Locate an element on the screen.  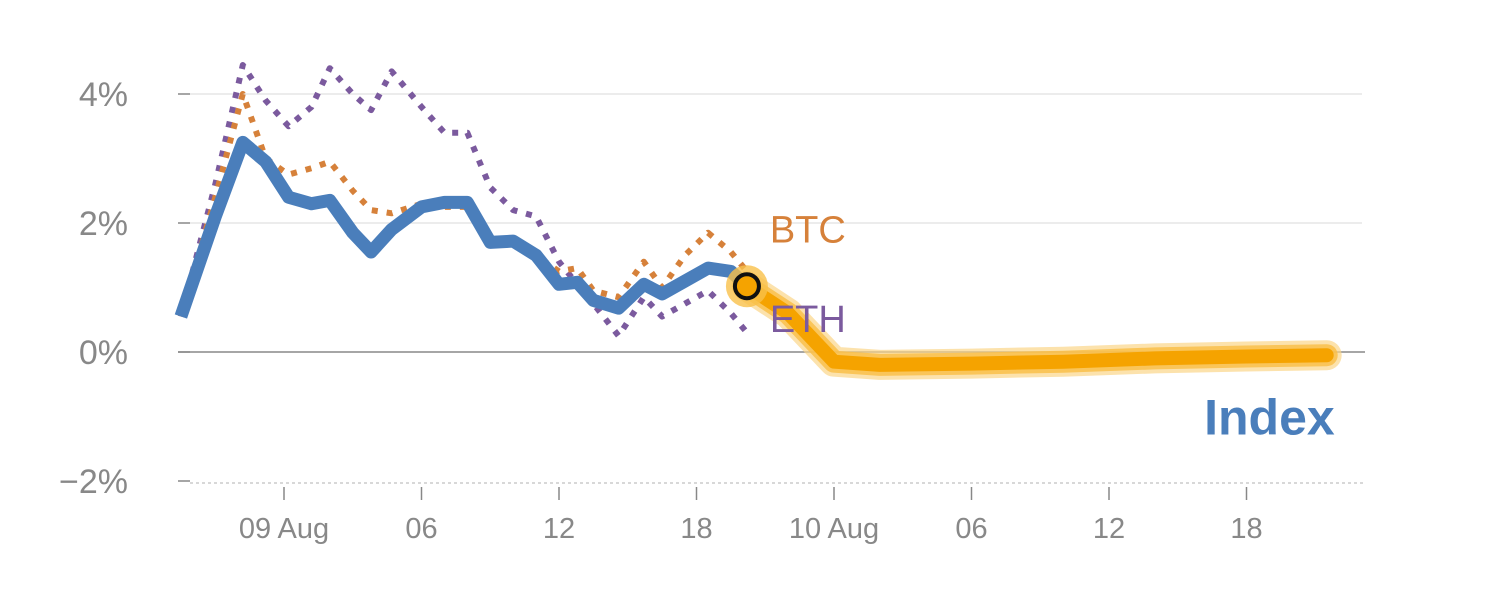
series-line-btc is located at coordinates (464, 204).